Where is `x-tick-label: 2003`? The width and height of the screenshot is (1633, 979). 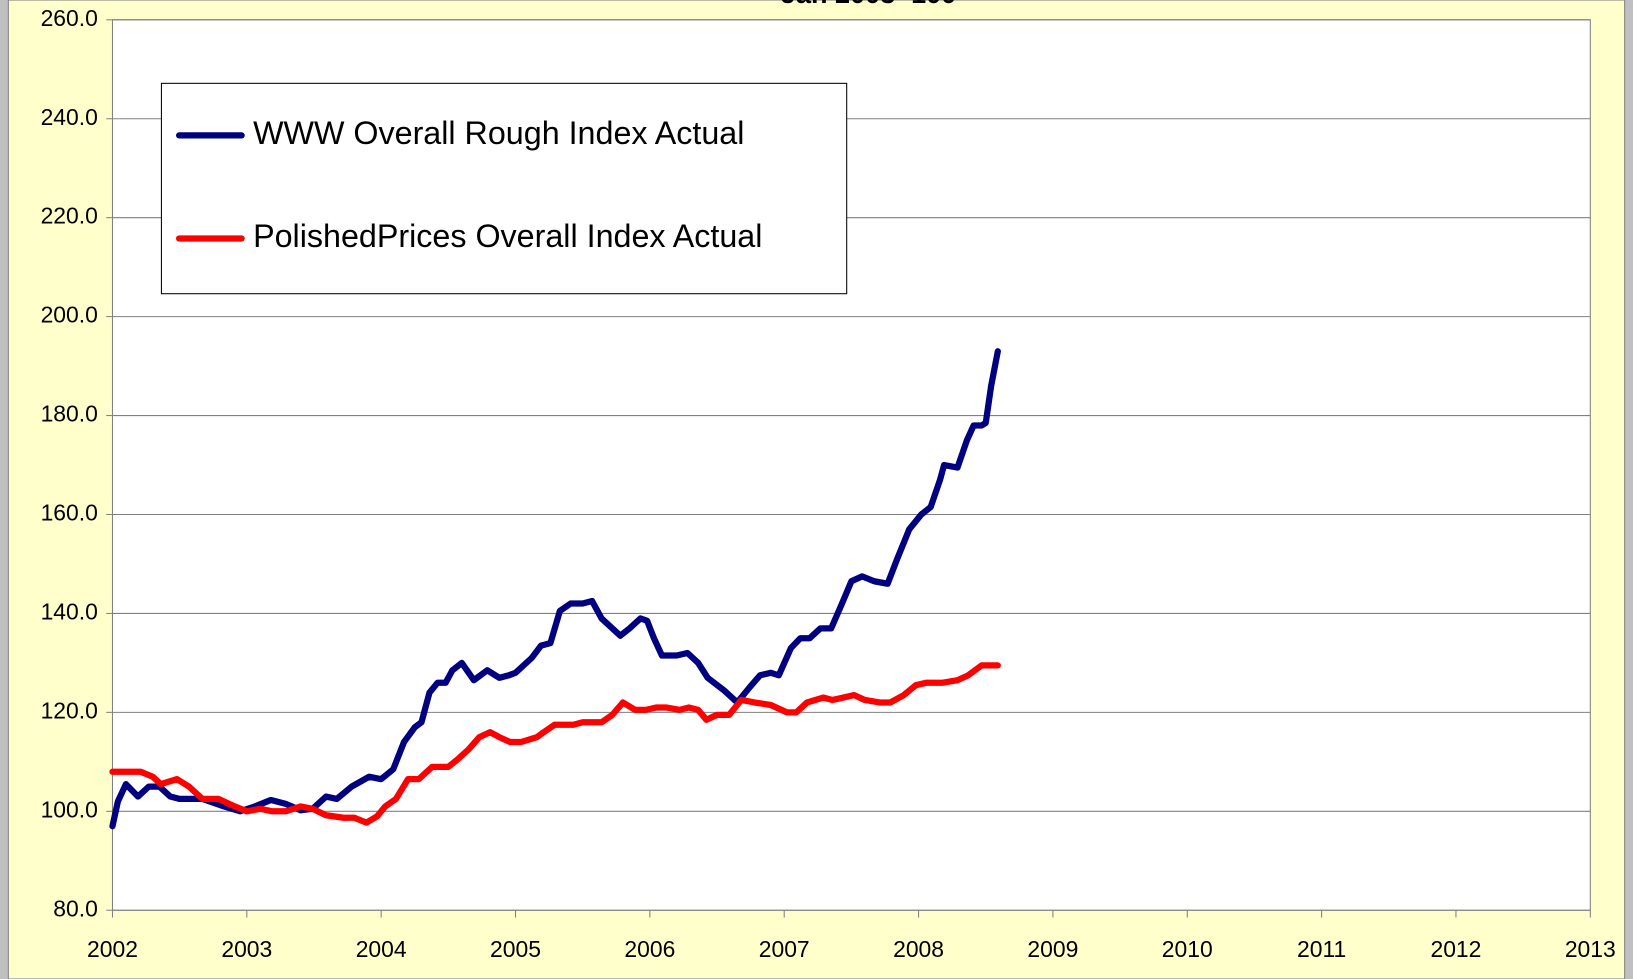 x-tick-label: 2003 is located at coordinates (246, 949).